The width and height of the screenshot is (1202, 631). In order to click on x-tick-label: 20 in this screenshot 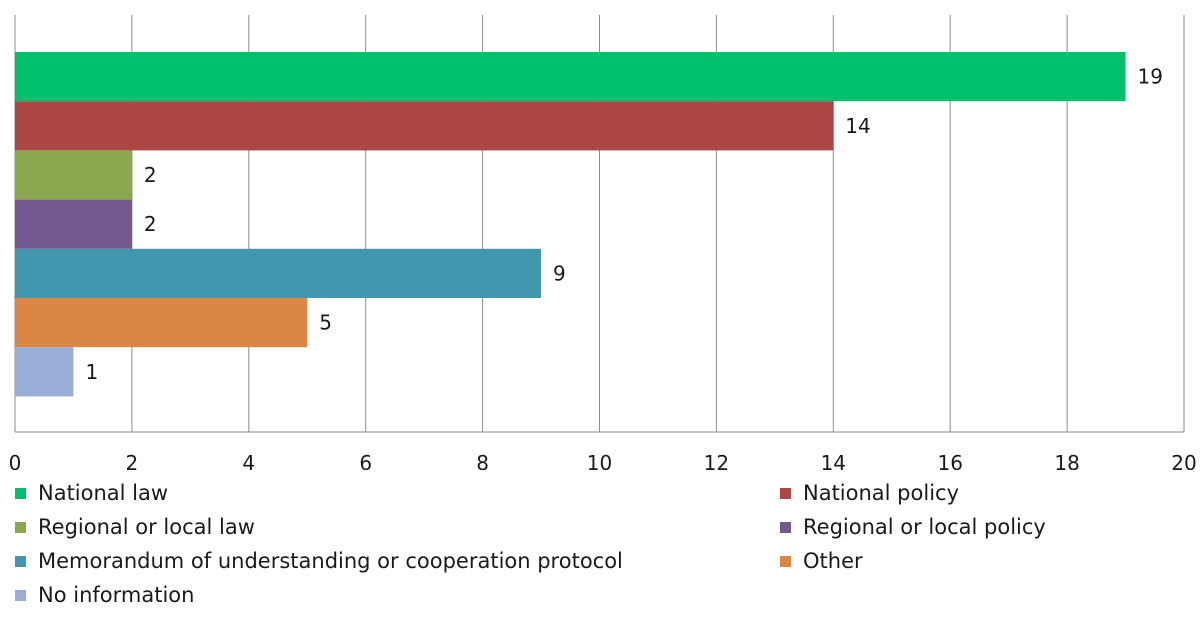, I will do `click(1183, 460)`.